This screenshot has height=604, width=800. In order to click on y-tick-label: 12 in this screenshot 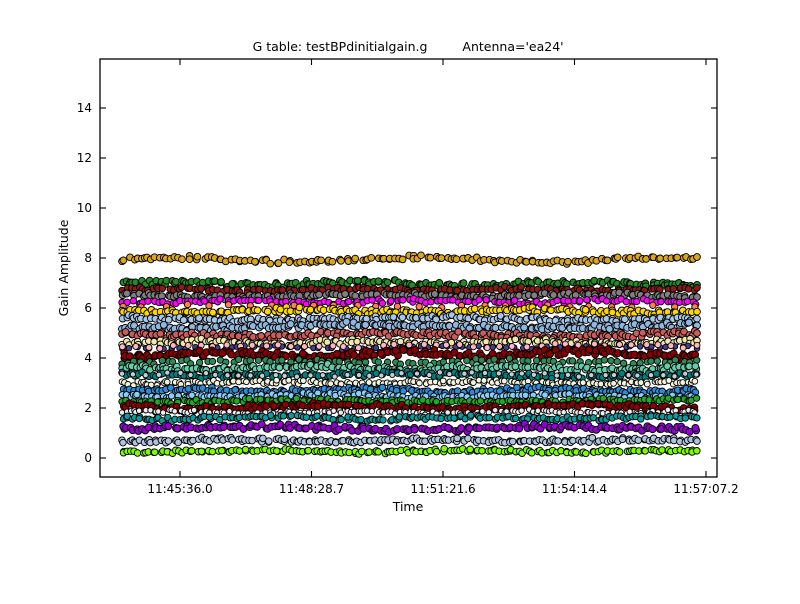, I will do `click(84, 158)`.